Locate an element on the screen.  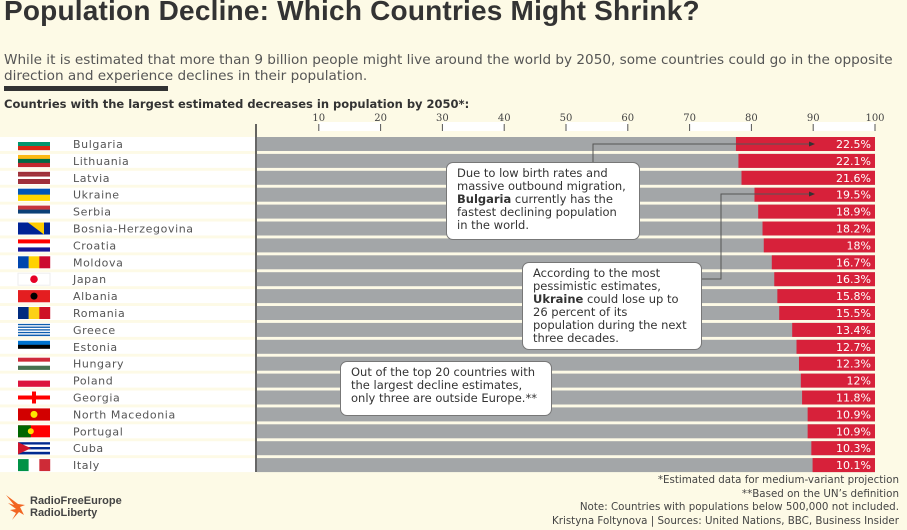
value-label: 18.9% is located at coordinates (853, 212).